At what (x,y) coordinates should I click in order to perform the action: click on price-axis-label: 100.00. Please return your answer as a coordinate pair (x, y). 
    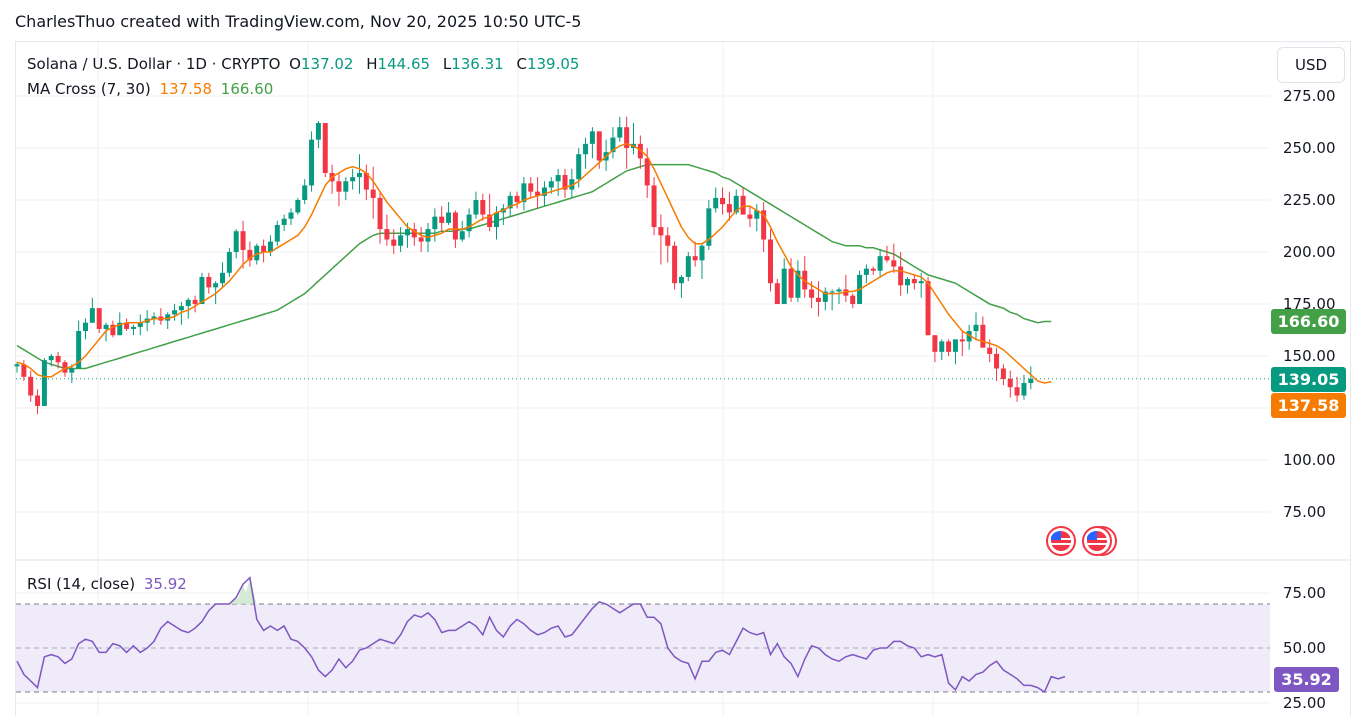
    Looking at the image, I should click on (1309, 460).